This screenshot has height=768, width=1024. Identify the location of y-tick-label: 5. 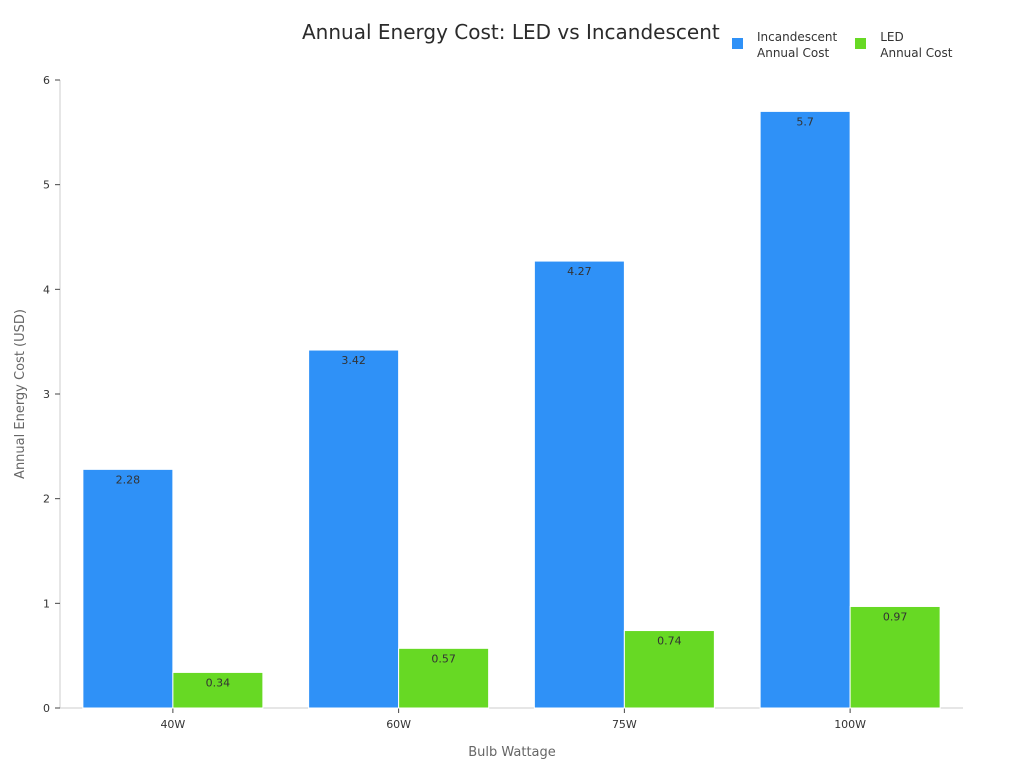
(46, 185).